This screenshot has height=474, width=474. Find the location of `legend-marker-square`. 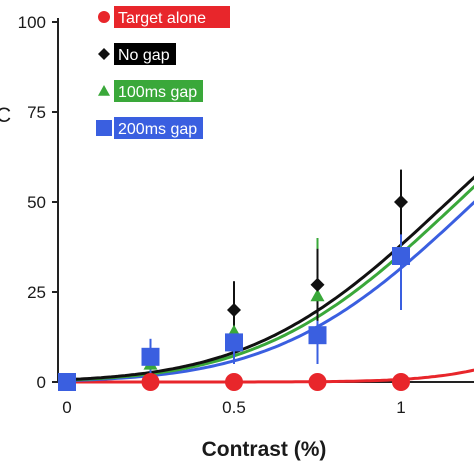

legend-marker-square is located at coordinates (104, 128).